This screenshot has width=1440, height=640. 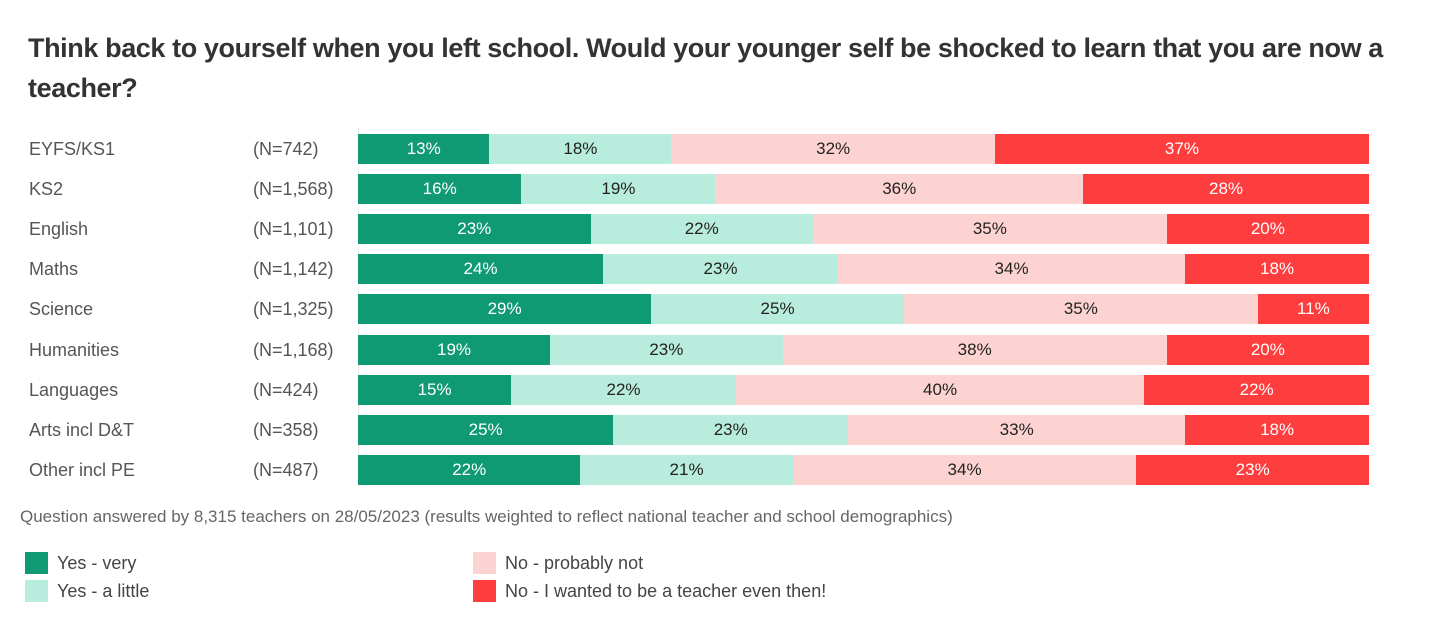 I want to click on legend-item-yes-a-little: Yes - a little, so click(x=87, y=591).